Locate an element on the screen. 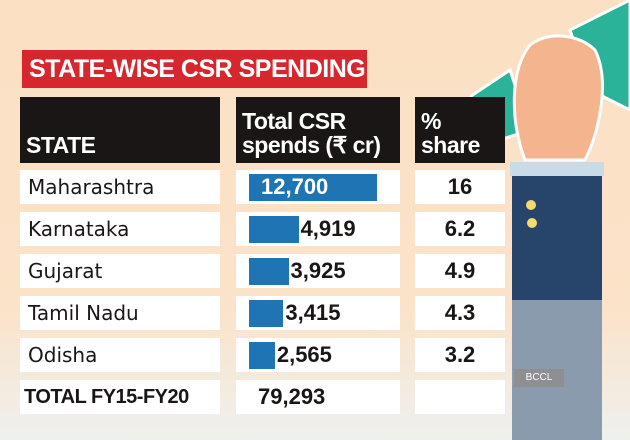 The width and height of the screenshot is (630, 440). spend-cell: 12,700 is located at coordinates (318, 187).